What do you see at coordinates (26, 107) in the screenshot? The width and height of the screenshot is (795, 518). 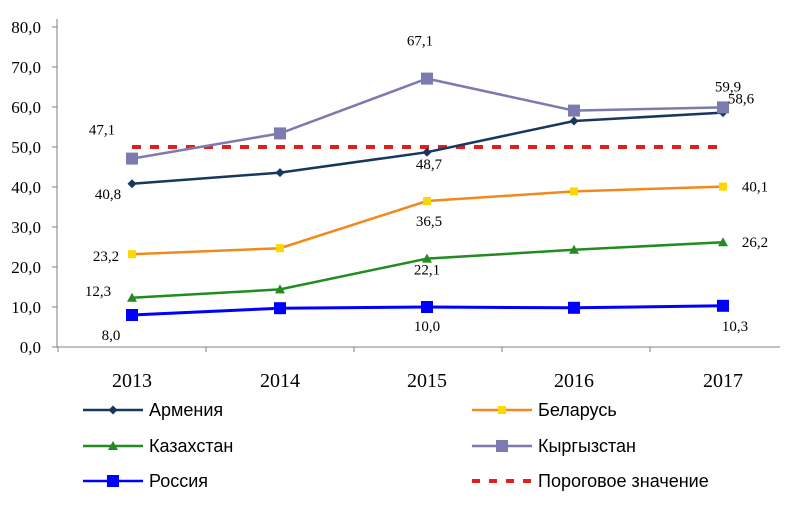 I see `y-tick-label: 60,0` at bounding box center [26, 107].